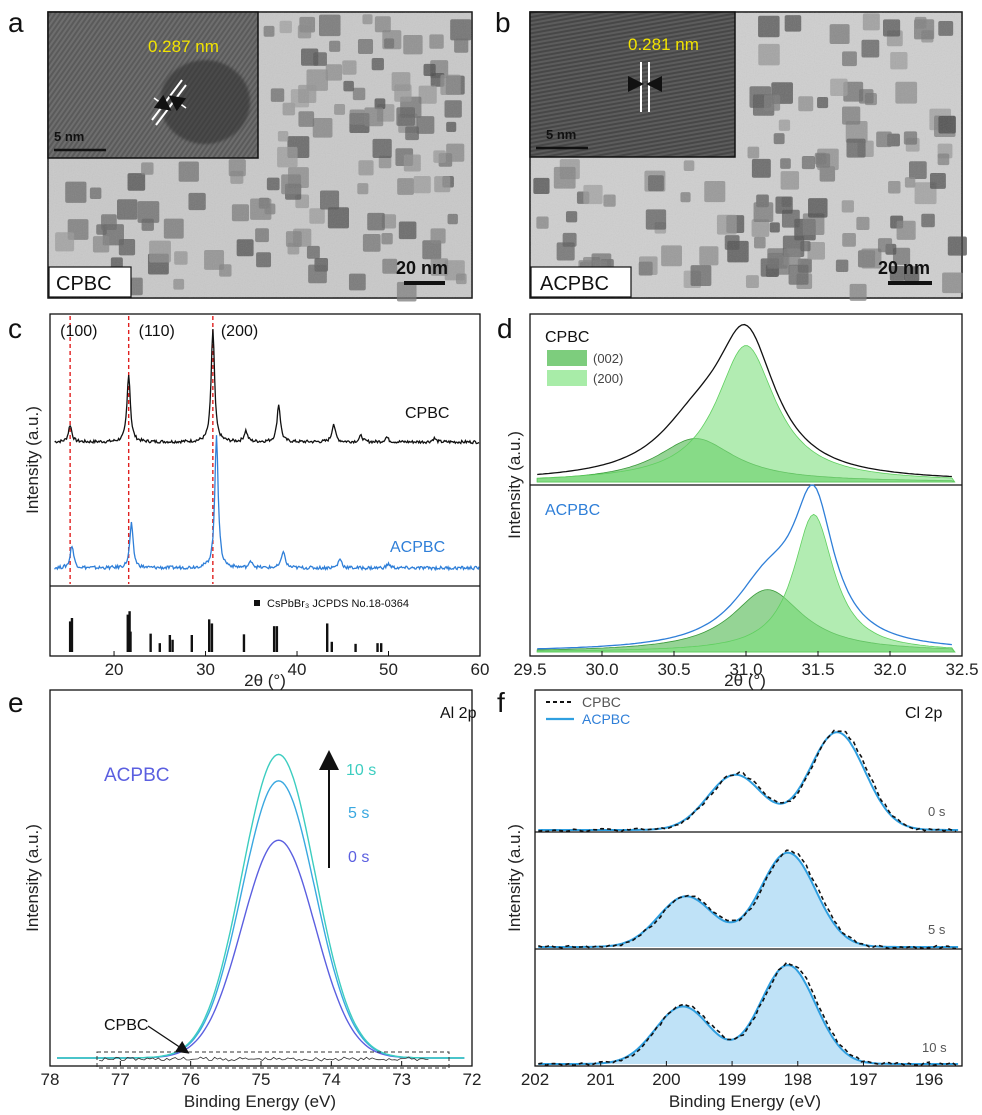 Image resolution: width=982 pixels, height=1115 pixels. I want to click on tem-image-cpbc: 0.287 nm 5 nm CPBC 20 nm, so click(260, 156).